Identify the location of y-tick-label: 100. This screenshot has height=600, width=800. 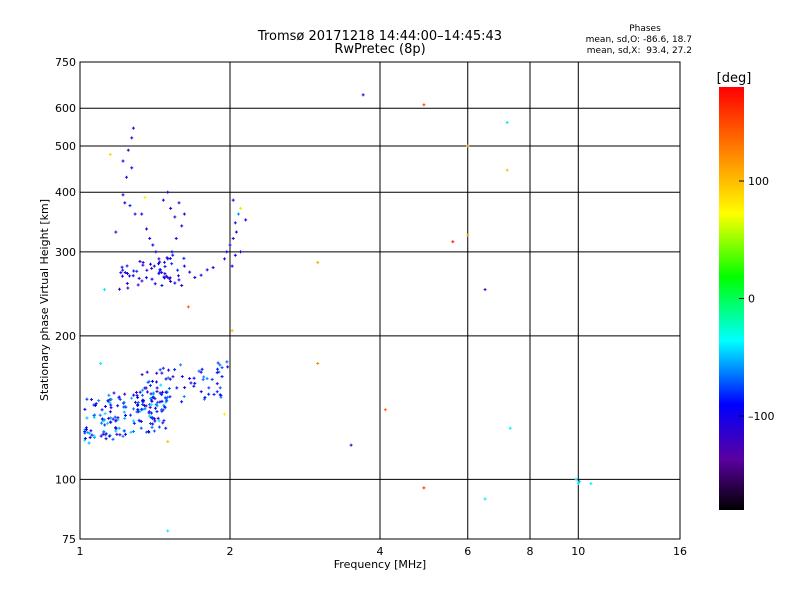
(65, 479).